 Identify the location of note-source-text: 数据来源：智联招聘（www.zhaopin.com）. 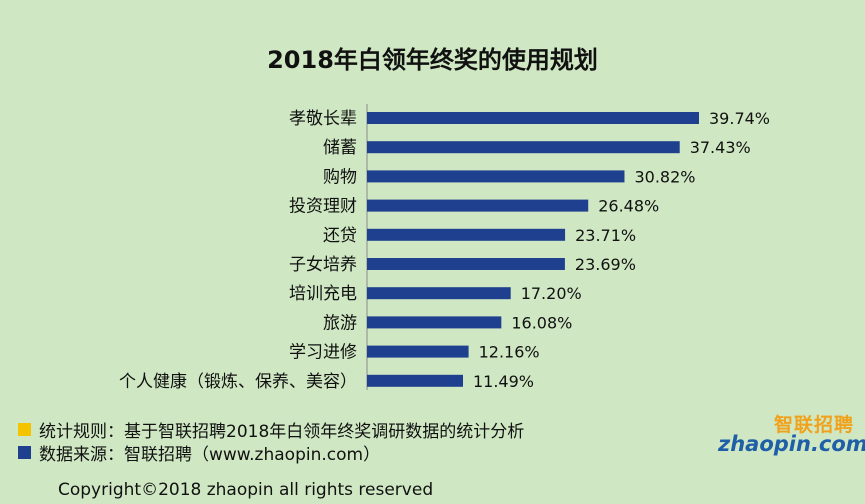
(210, 455).